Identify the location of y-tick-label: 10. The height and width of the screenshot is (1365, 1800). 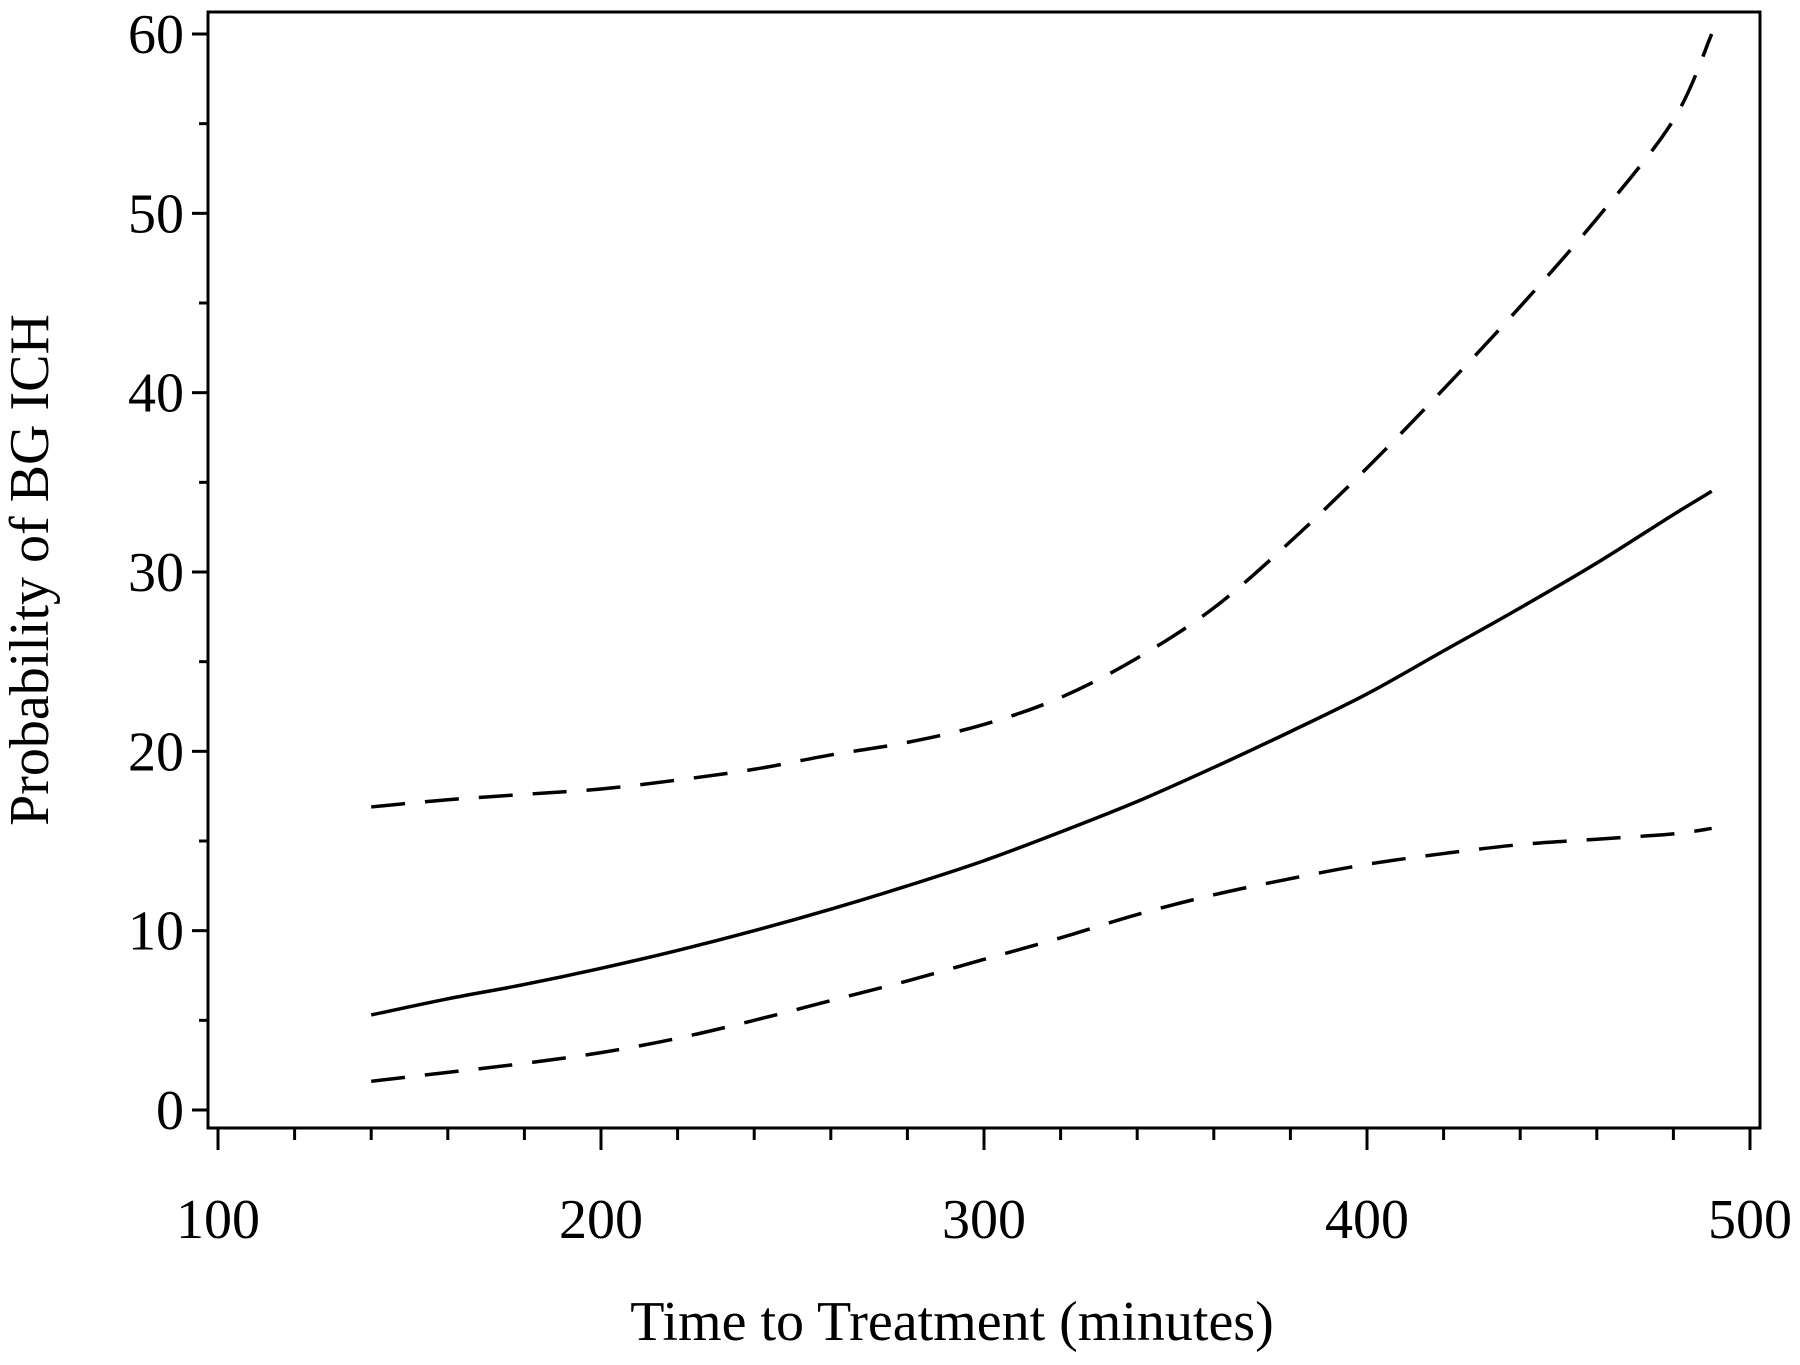
(156, 932).